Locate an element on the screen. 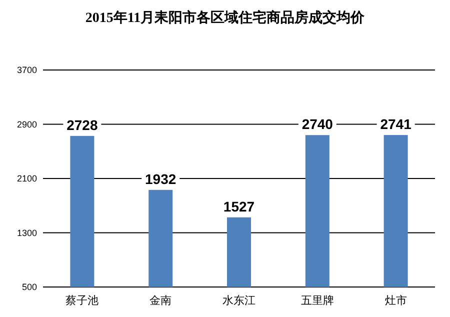 The width and height of the screenshot is (450, 317). x-tick-label: 金南 is located at coordinates (161, 300).